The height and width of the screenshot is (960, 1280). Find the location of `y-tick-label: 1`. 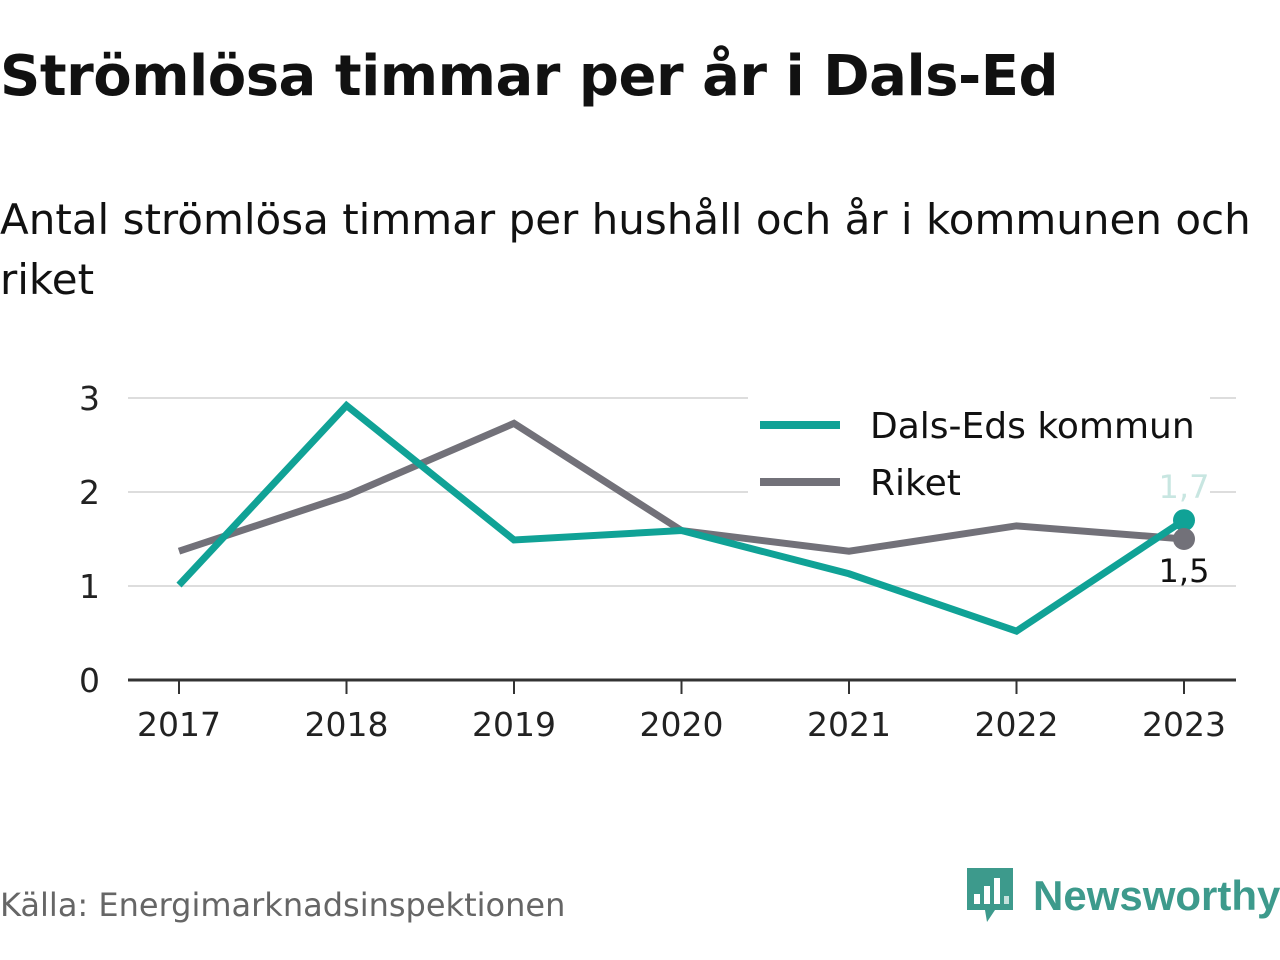

y-tick-label: 1 is located at coordinates (89, 586).